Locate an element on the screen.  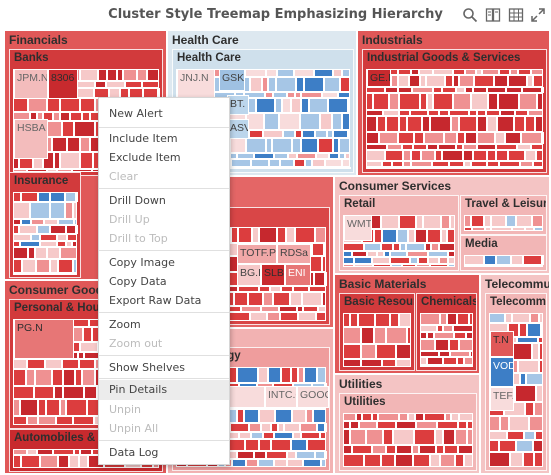
menu-item-data-log: Data Log is located at coordinates (134, 452).